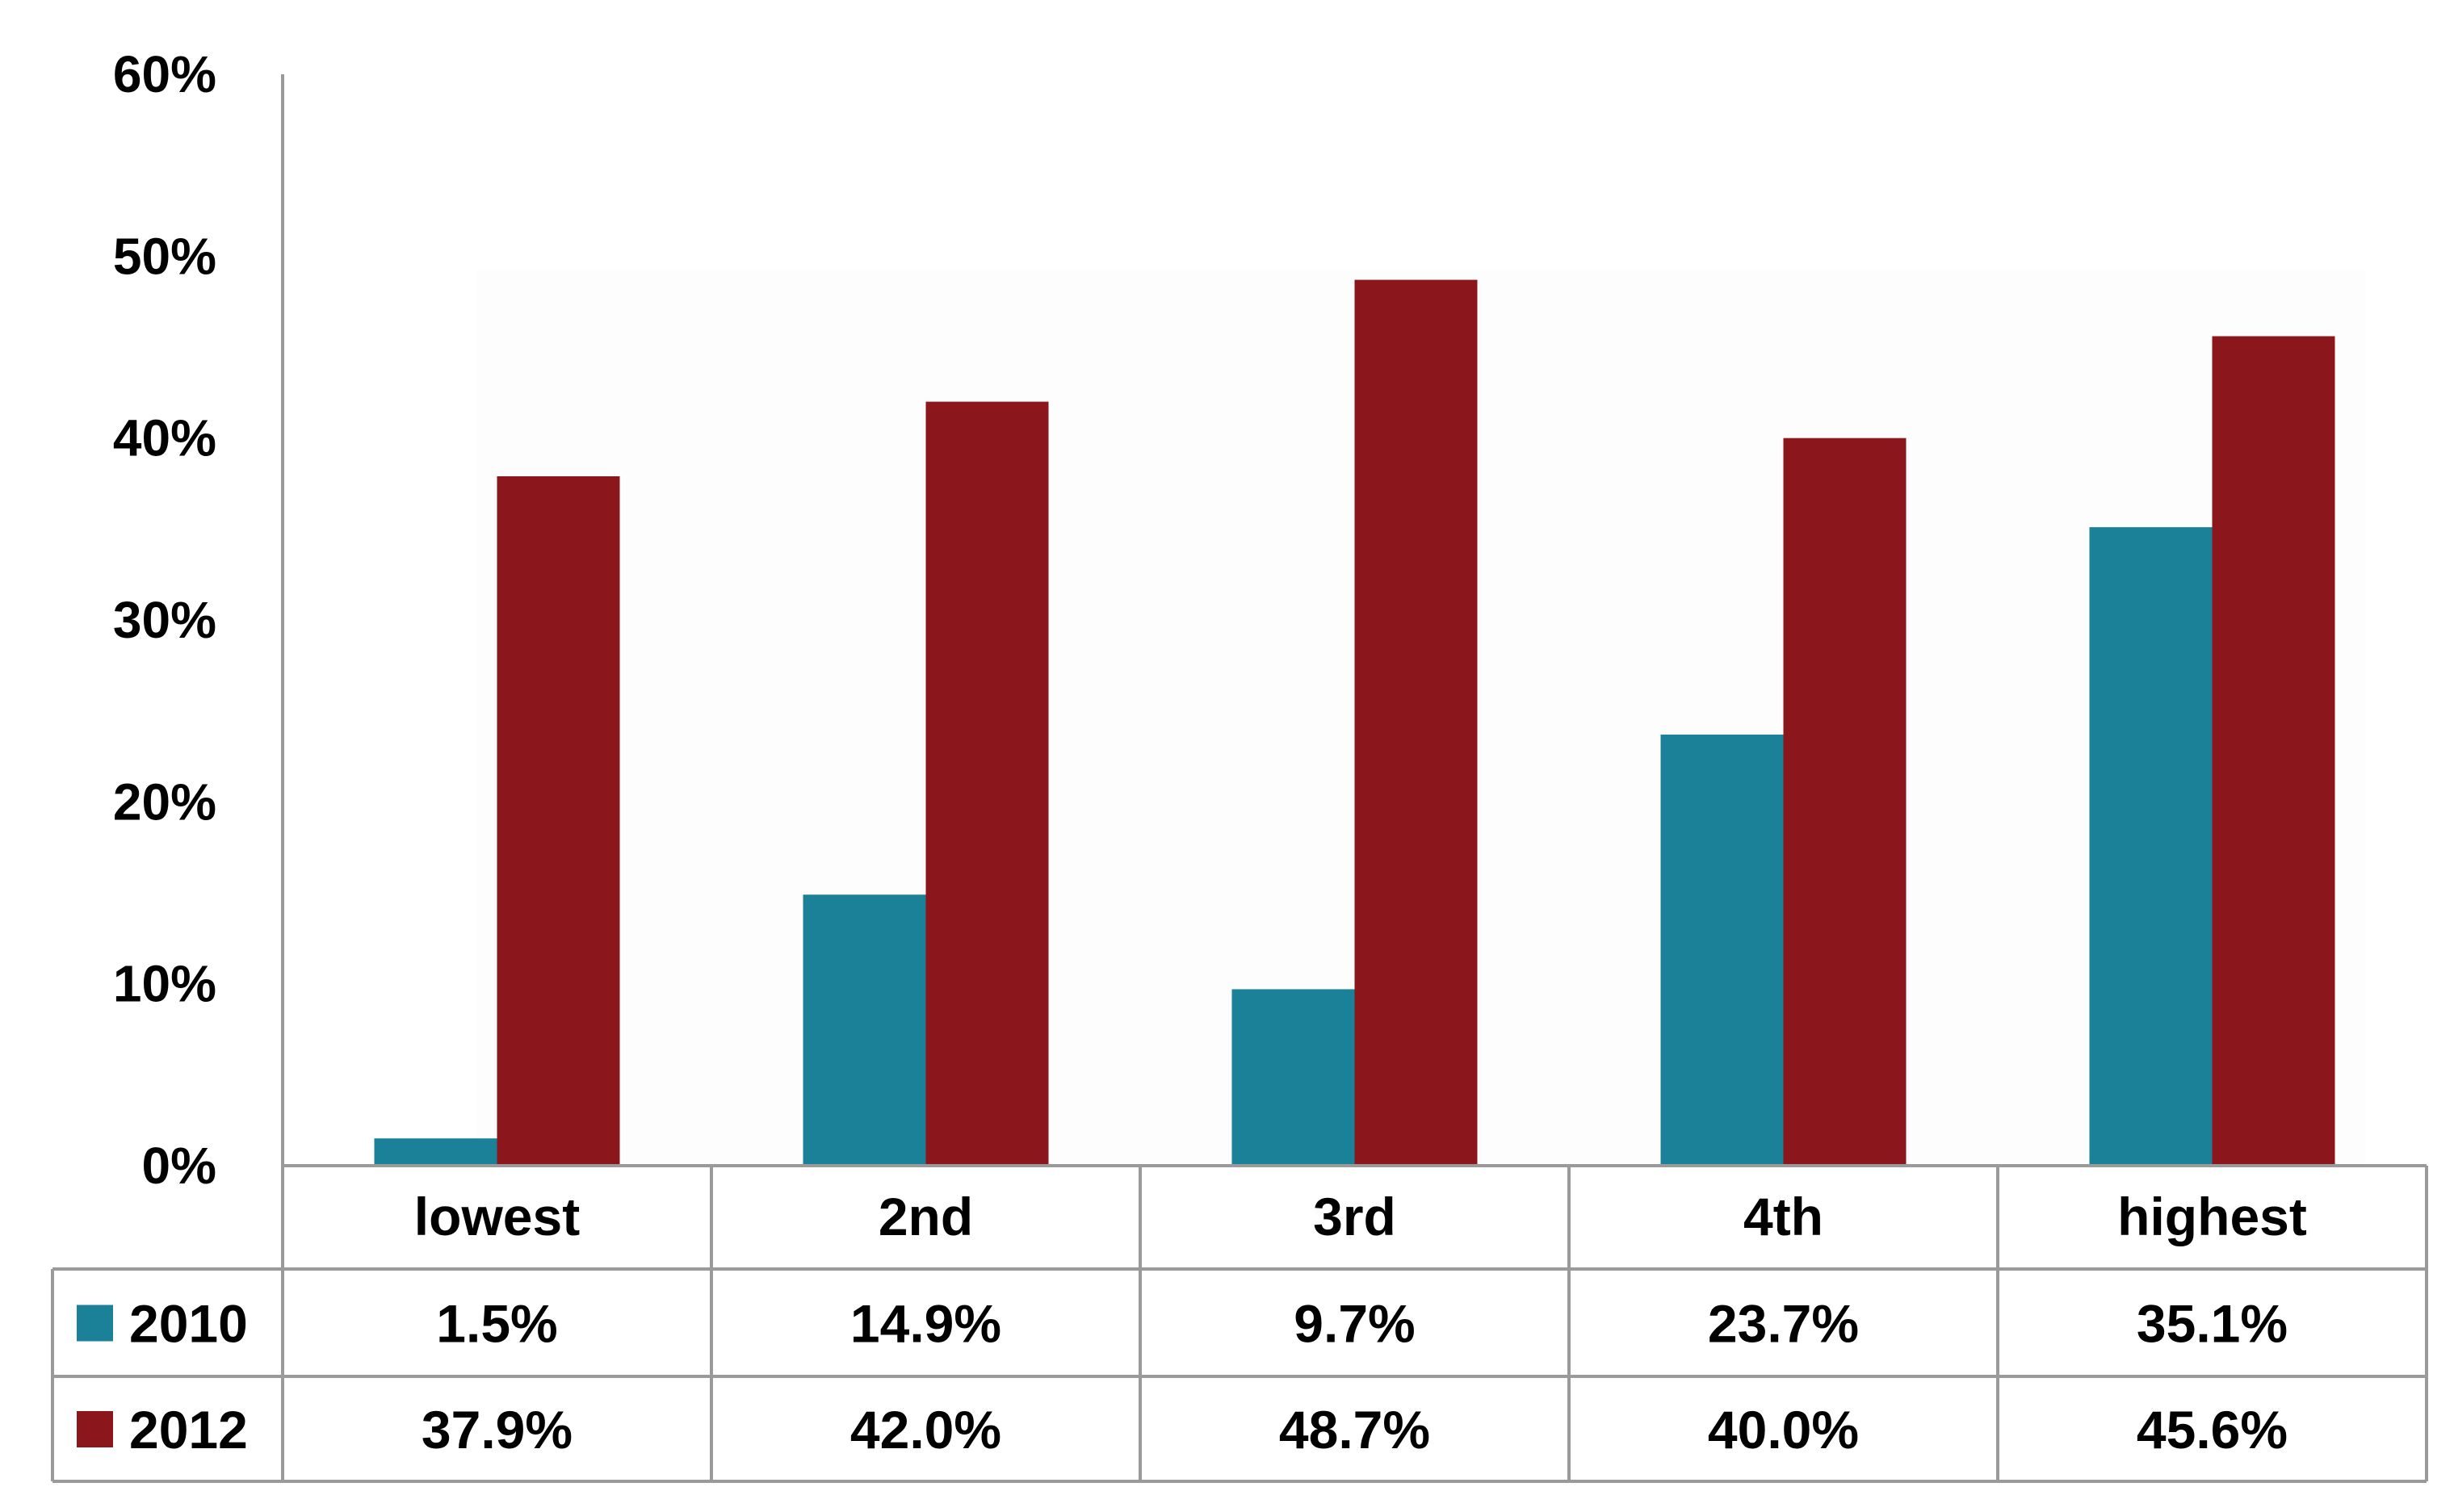 The image size is (2454, 1512). Describe the element at coordinates (164, 802) in the screenshot. I see `y-tick-label: 20%` at that location.